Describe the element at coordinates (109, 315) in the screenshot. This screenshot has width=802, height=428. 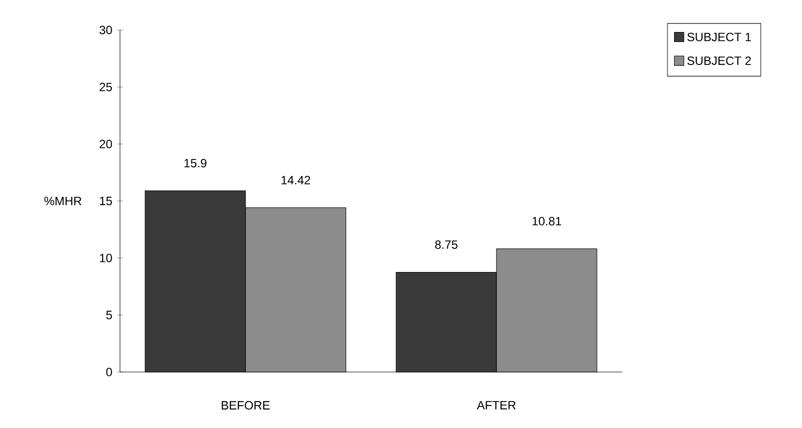
I see `y-tick-label: 5` at that location.